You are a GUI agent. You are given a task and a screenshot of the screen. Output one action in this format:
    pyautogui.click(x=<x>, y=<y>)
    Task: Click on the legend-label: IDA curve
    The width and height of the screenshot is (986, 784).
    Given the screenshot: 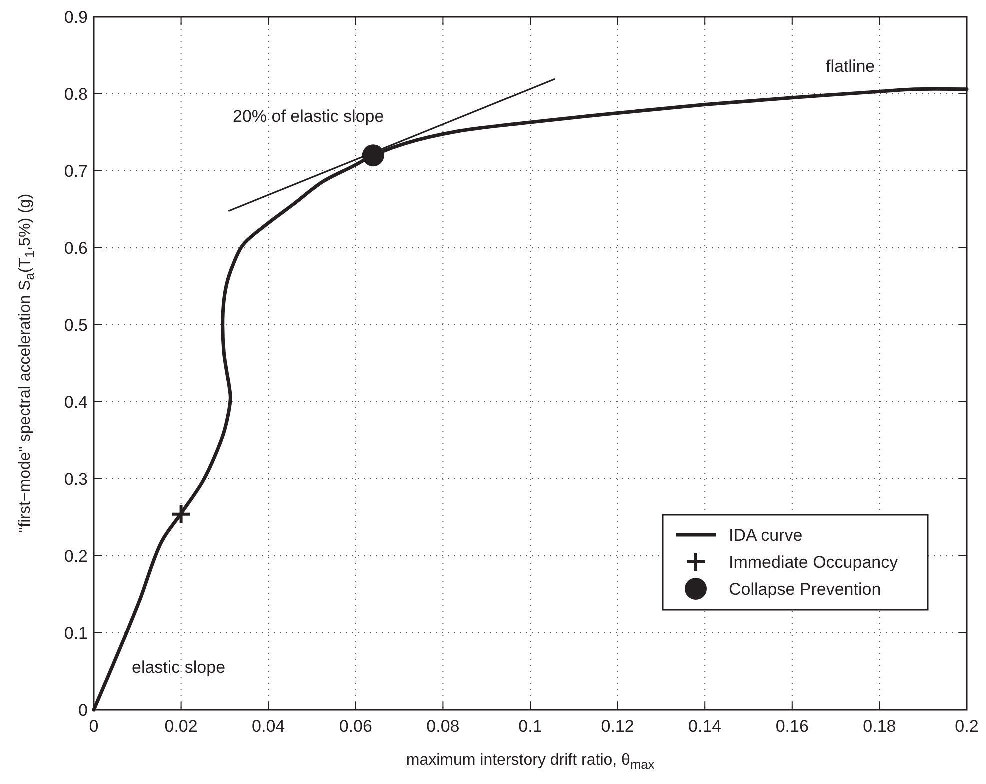 What is the action you would take?
    pyautogui.click(x=766, y=535)
    